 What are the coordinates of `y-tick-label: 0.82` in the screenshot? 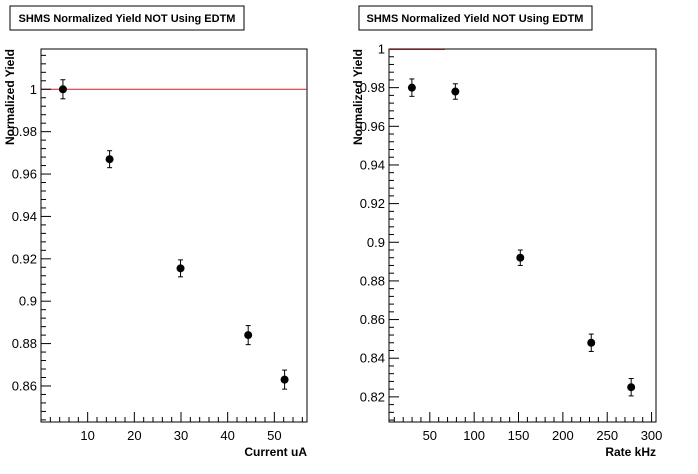 It's located at (372, 396).